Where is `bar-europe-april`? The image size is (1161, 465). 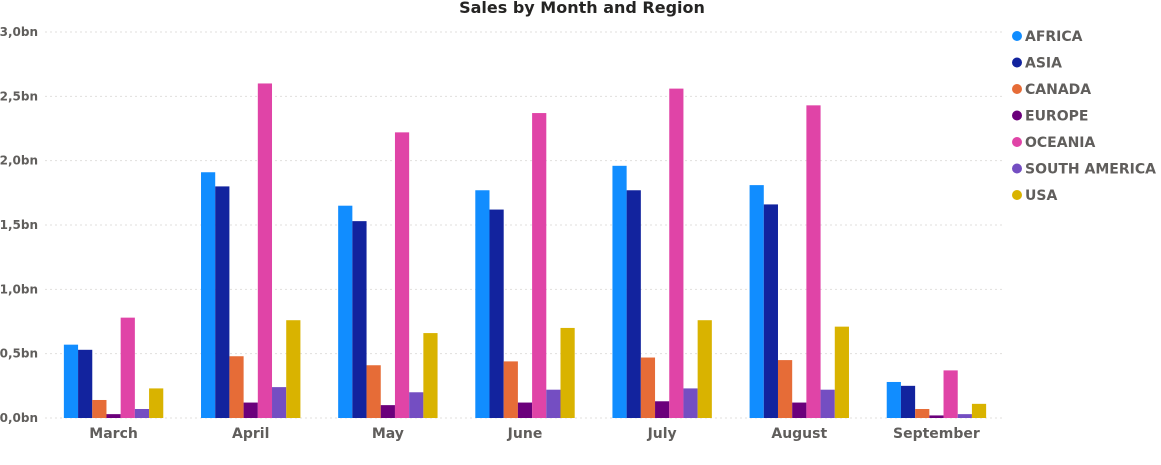
bar-europe-april is located at coordinates (250, 410).